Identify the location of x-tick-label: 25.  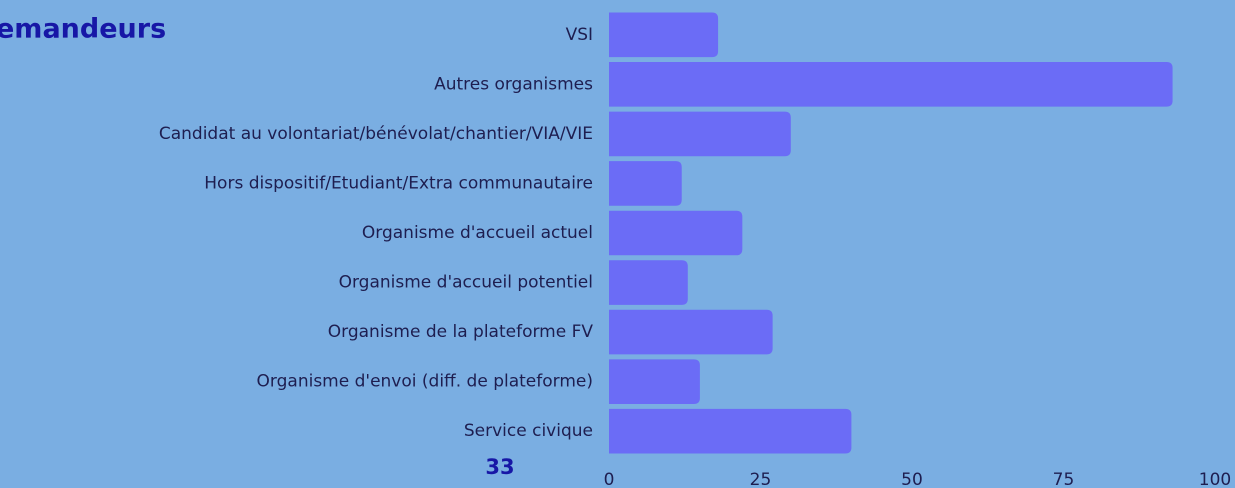
(761, 479).